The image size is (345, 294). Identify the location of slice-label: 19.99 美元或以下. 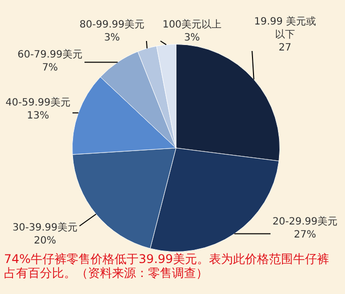
(285, 28).